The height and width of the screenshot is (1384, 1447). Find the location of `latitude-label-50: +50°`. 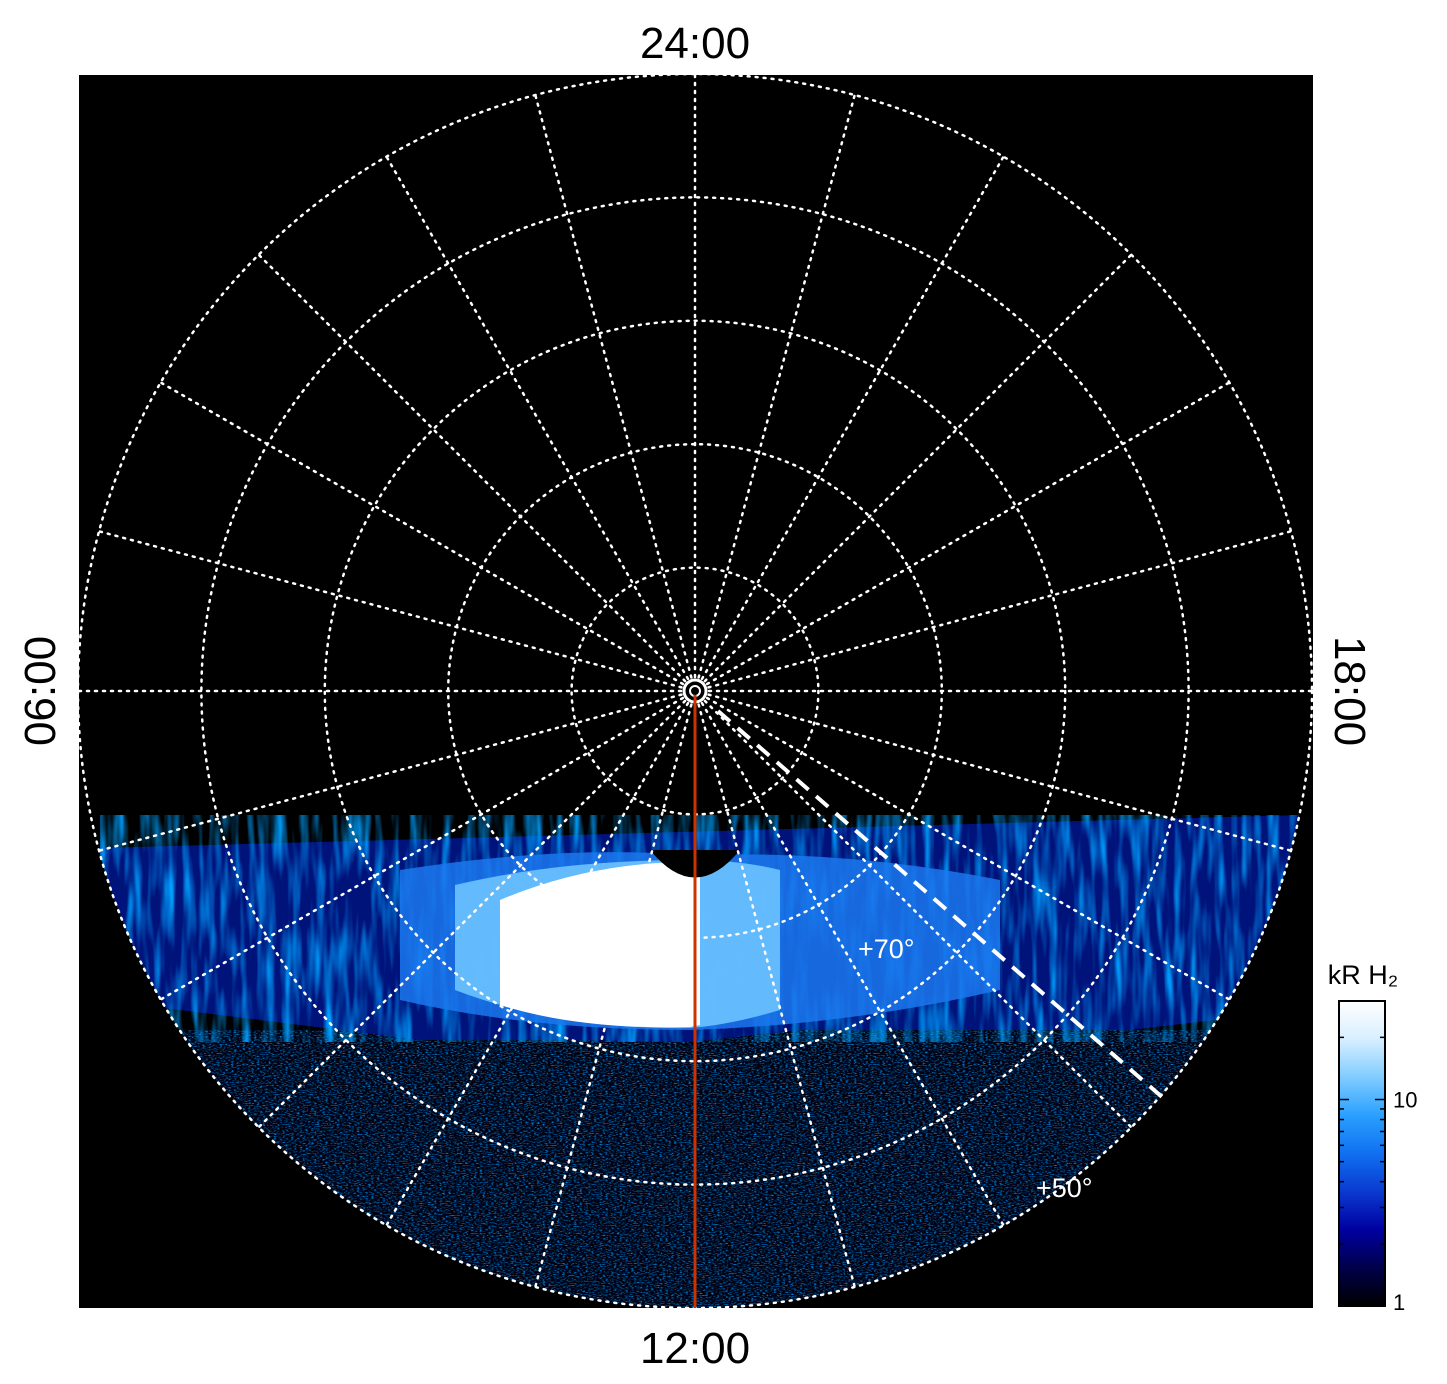

latitude-label-50: +50° is located at coordinates (1064, 1188).